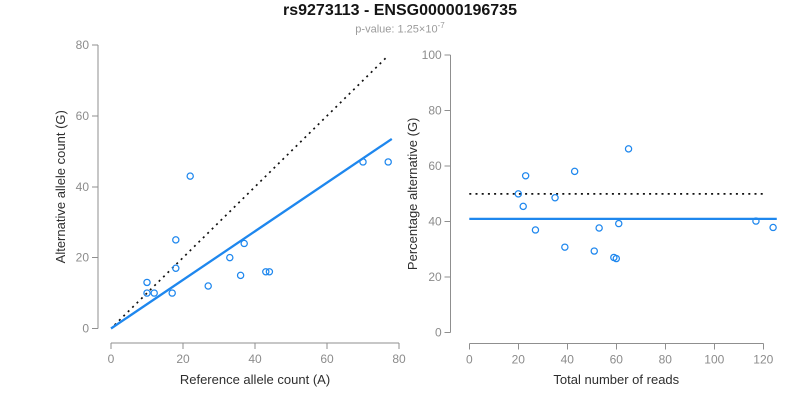  What do you see at coordinates (375, 29) in the screenshot?
I see `pvalue-label: p-value:` at bounding box center [375, 29].